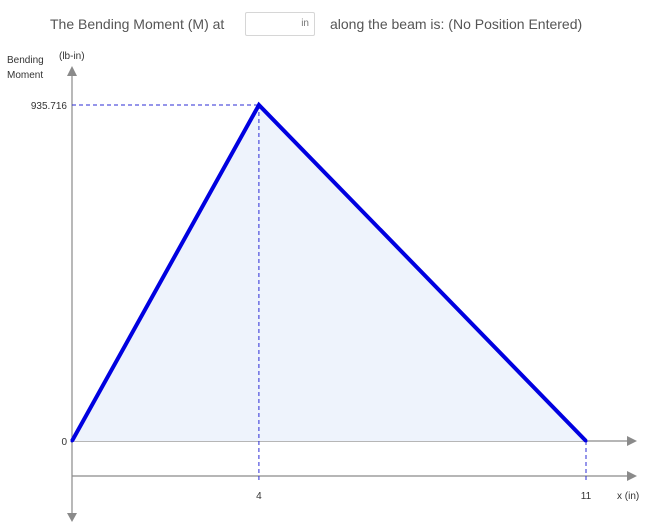 This screenshot has height=525, width=646. Describe the element at coordinates (456, 24) in the screenshot. I see `moment-query-suffix: along the beam is: (No Position Entered)` at that location.